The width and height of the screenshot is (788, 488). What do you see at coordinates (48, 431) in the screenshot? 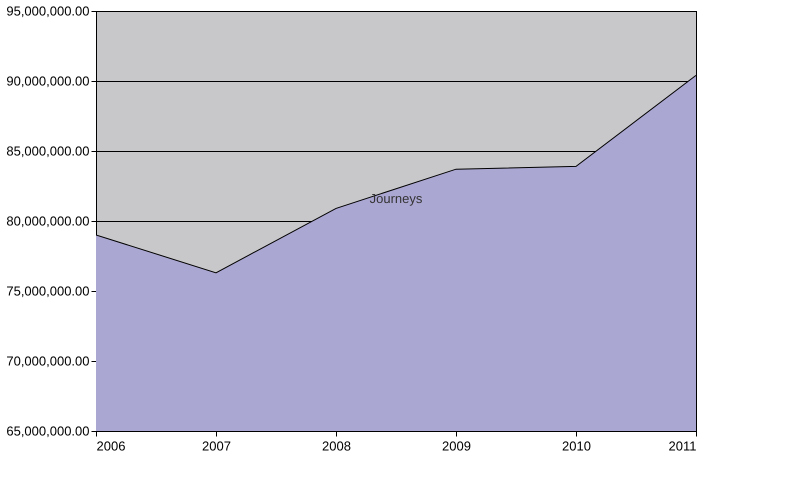
I see `y-tick-label: 65,000,000.00` at bounding box center [48, 431].